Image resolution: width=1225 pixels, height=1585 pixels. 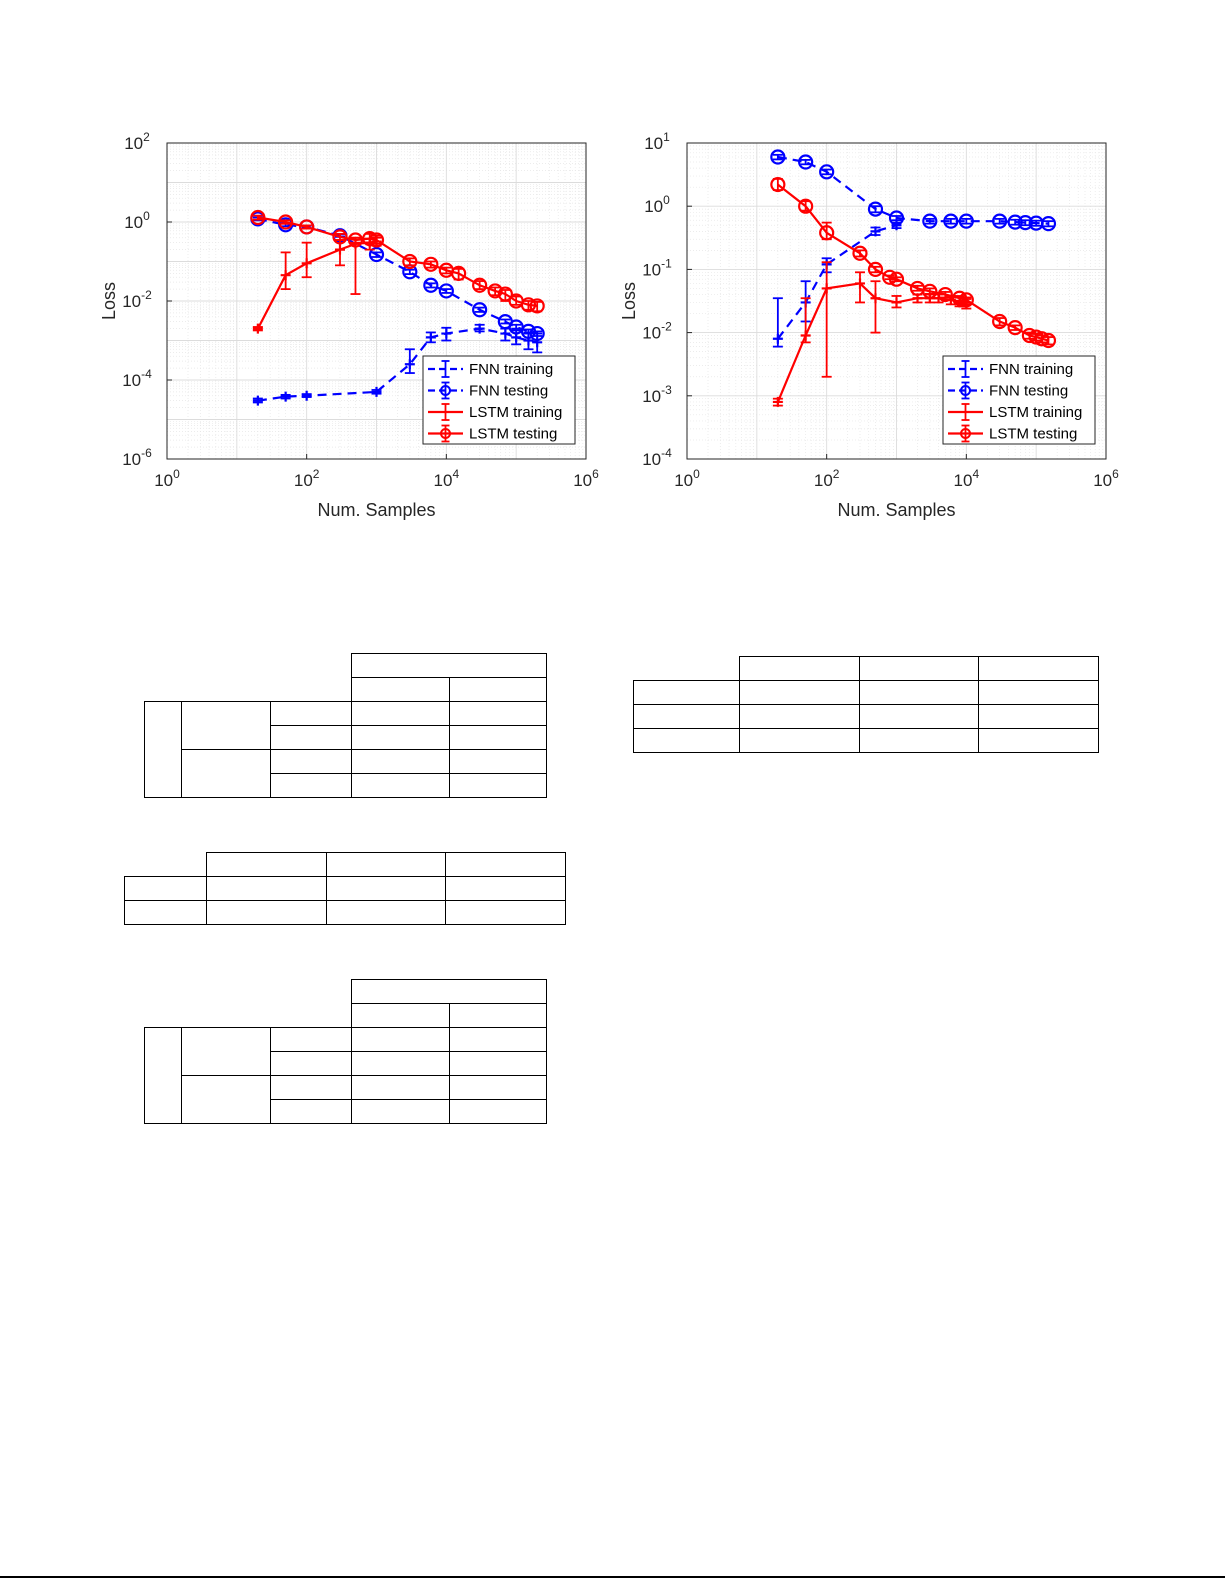 I want to click on x-tick-label: 104, so click(x=447, y=478).